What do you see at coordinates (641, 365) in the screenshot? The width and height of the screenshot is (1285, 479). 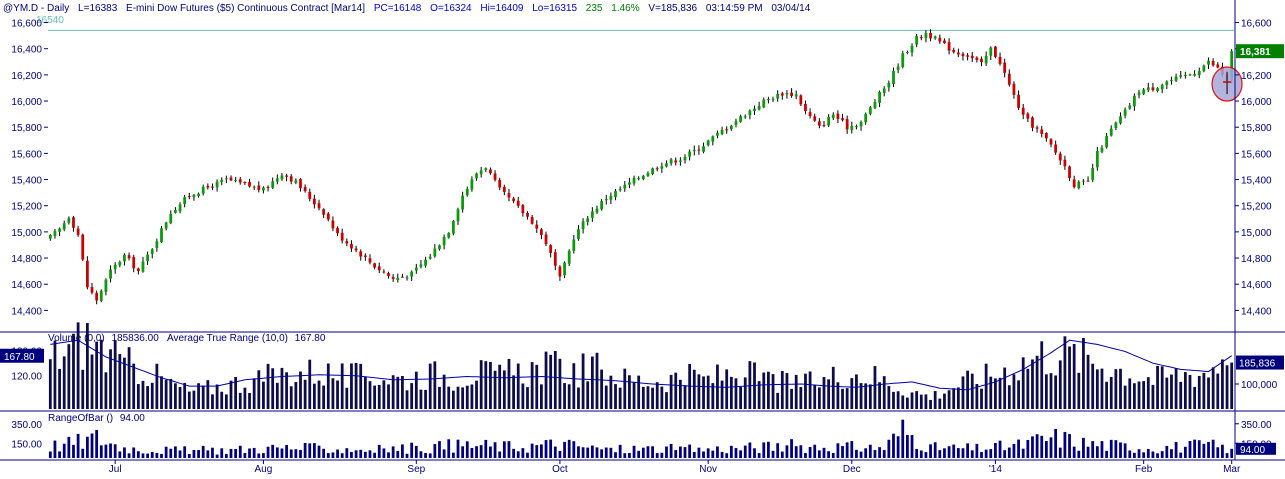 I see `atr-line` at bounding box center [641, 365].